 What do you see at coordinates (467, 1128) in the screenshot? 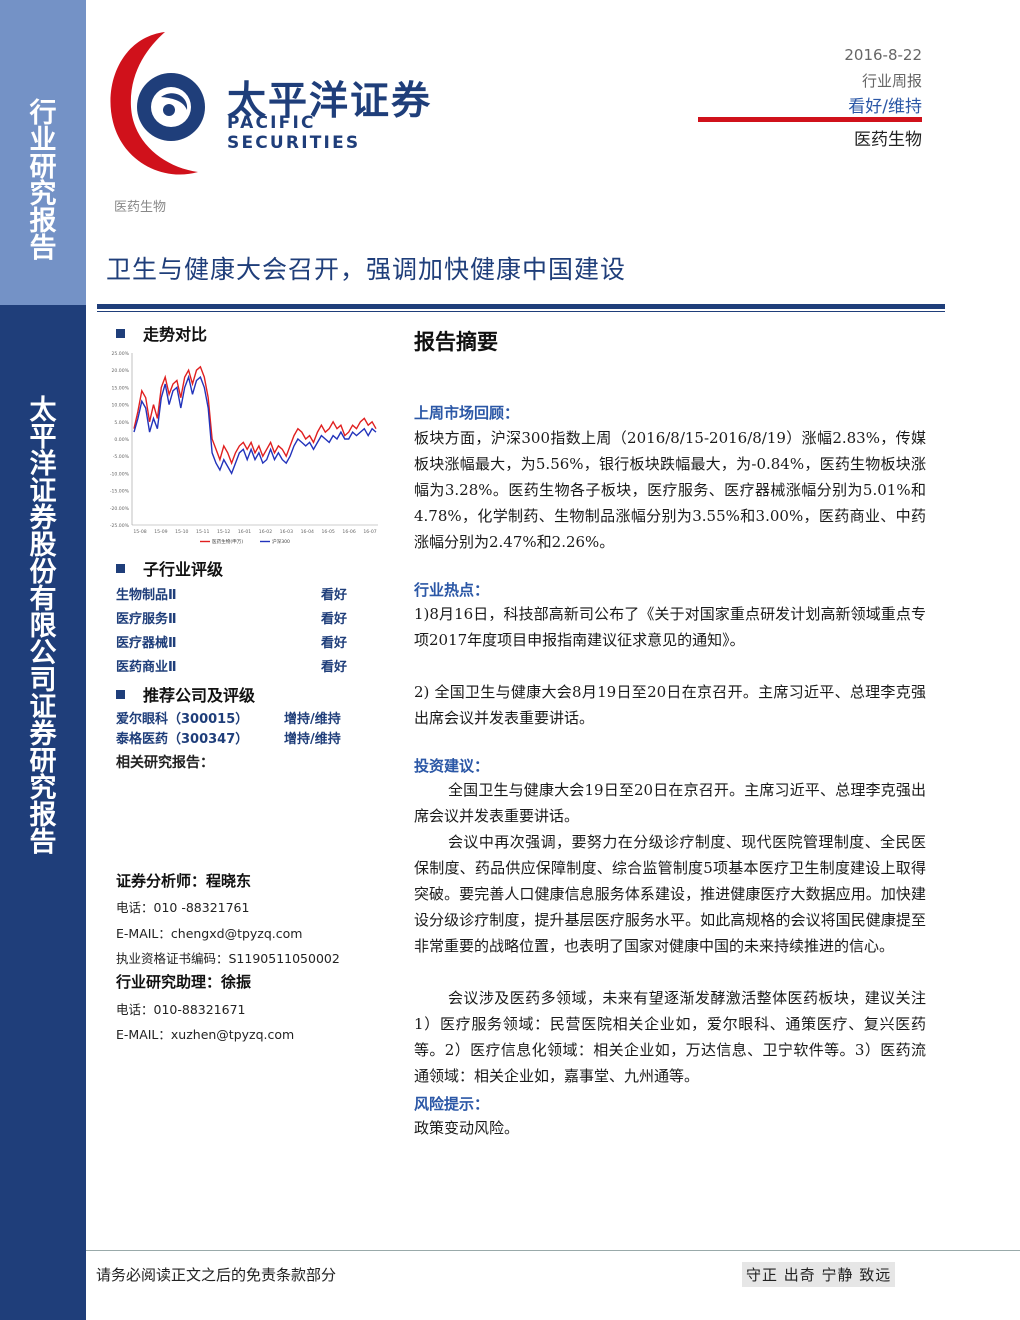
I see `risk-text: 政策变动风险。` at bounding box center [467, 1128].